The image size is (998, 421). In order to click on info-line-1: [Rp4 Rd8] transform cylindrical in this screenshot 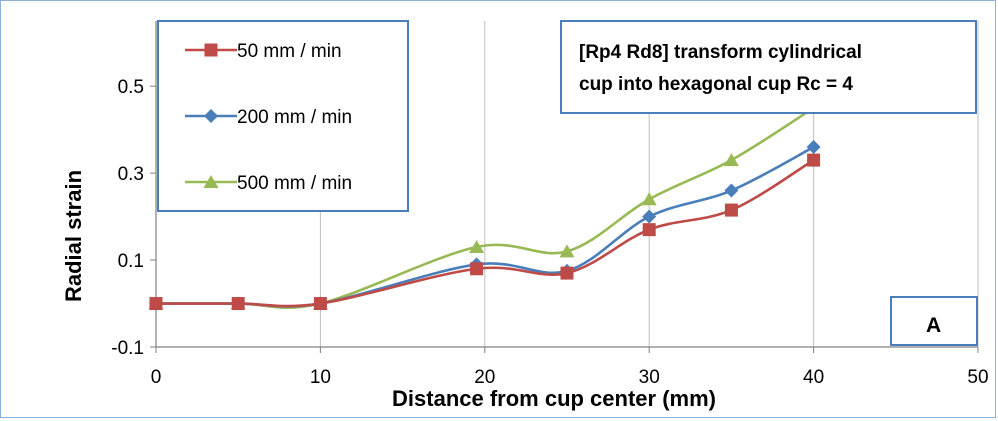, I will do `click(720, 52)`.